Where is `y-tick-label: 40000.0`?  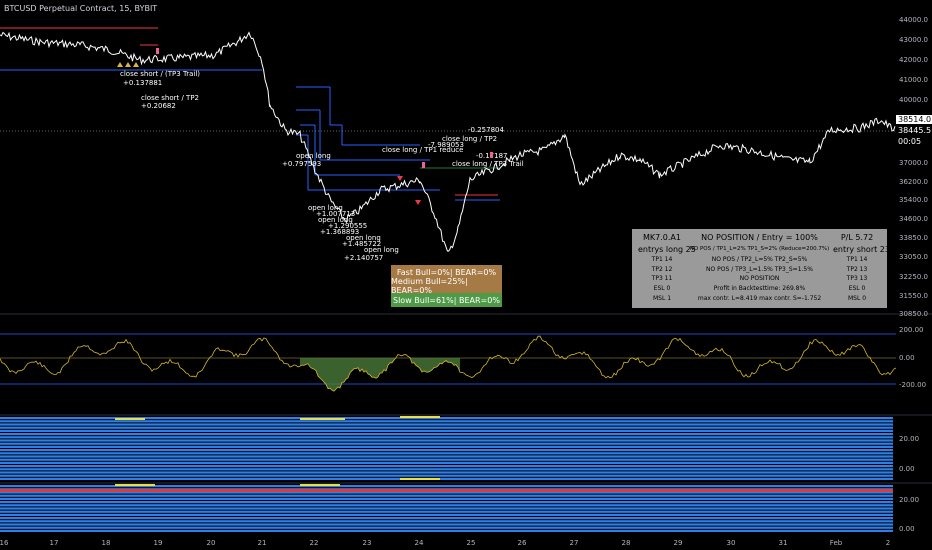 y-tick-label: 40000.0 is located at coordinates (913, 100).